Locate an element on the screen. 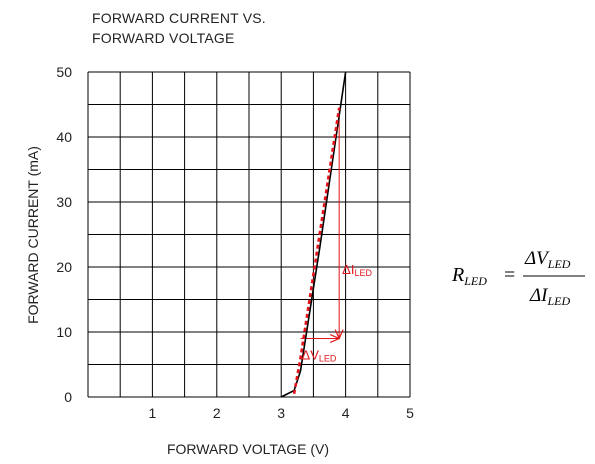  formula-lhs: RLED is located at coordinates (469, 276).